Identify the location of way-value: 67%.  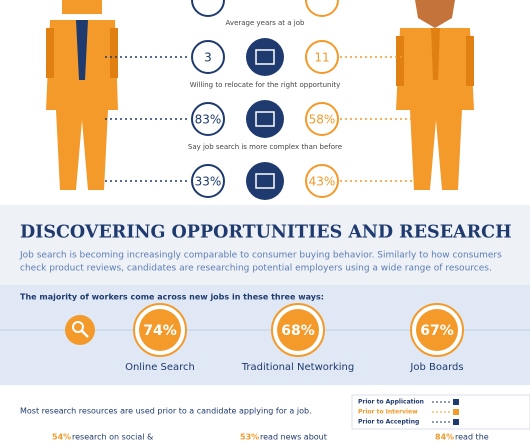
(437, 331).